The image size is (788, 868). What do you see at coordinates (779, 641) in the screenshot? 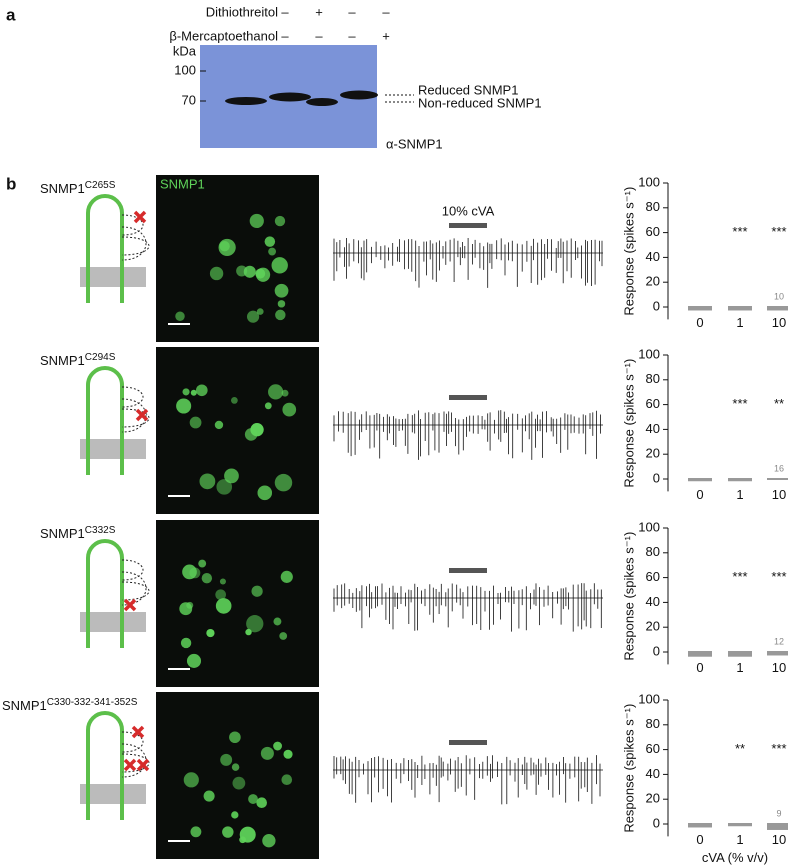
I see `sample-size: 12` at bounding box center [779, 641].